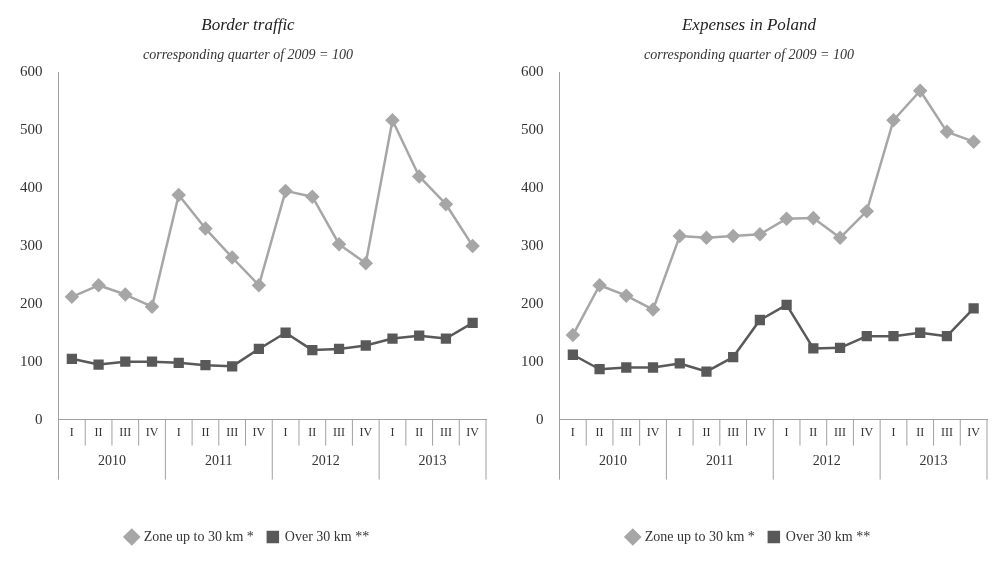  I want to click on text: 2012, so click(325, 461).